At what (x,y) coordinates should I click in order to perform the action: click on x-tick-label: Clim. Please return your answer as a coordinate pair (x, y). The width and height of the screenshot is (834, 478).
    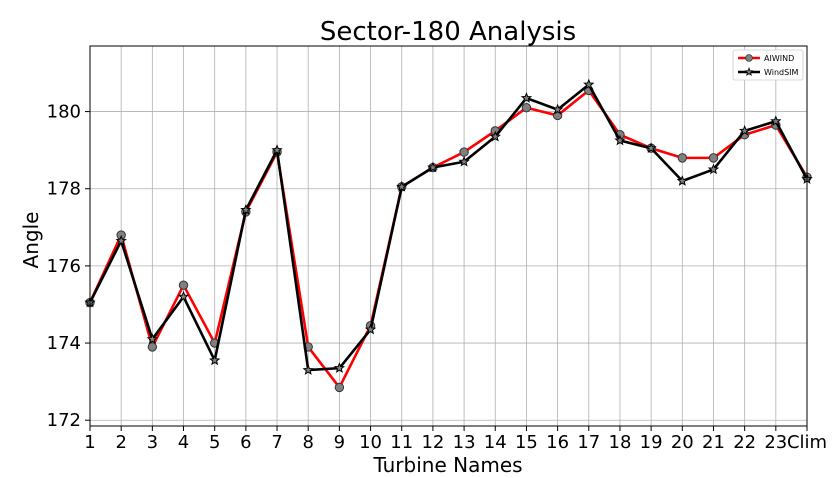
    Looking at the image, I should click on (807, 442).